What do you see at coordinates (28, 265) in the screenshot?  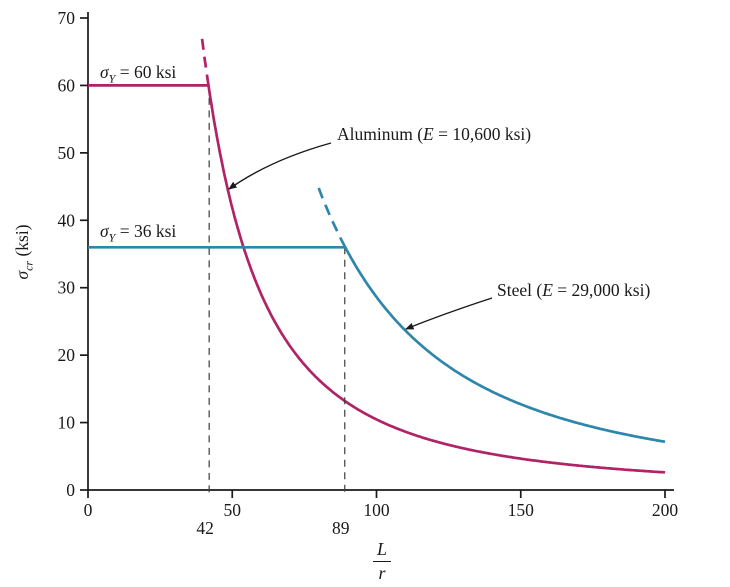 I see `sigma-subscript-cr: cr` at bounding box center [28, 265].